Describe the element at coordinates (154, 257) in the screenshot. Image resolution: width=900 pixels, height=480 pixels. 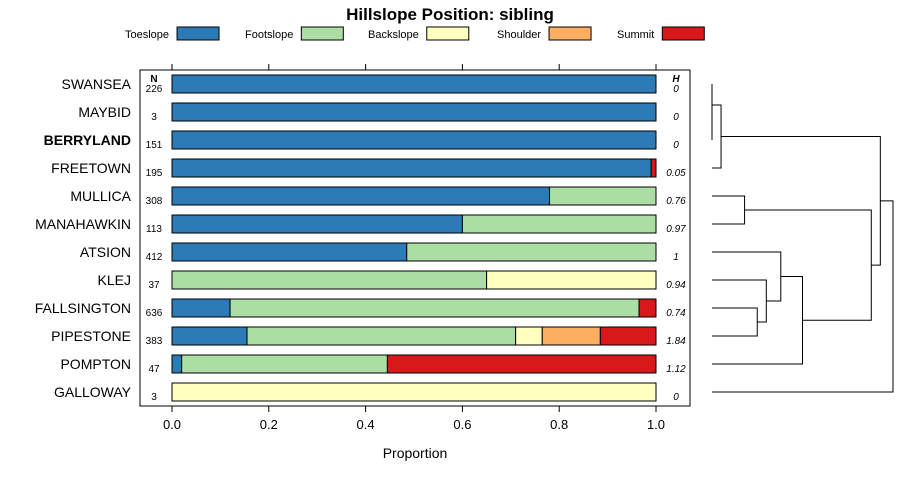
I see `n-value: 412` at that location.